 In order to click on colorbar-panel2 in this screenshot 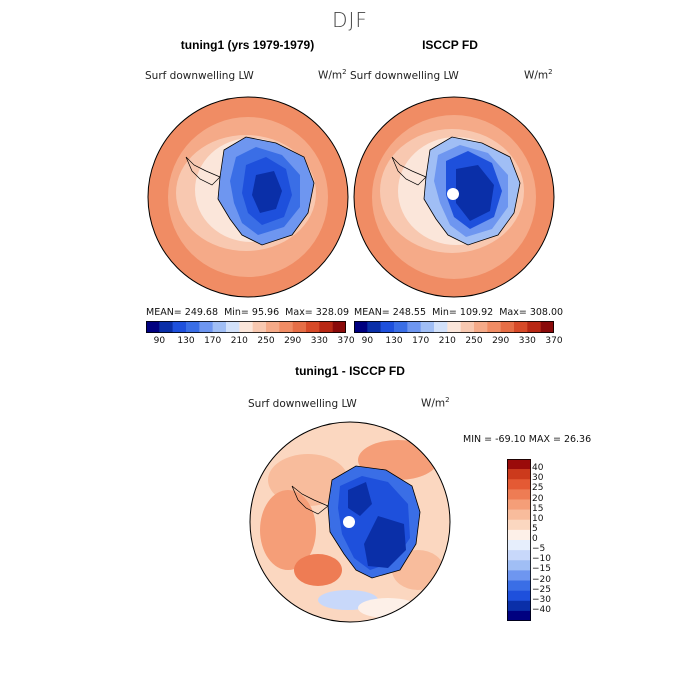, I will do `click(454, 327)`.